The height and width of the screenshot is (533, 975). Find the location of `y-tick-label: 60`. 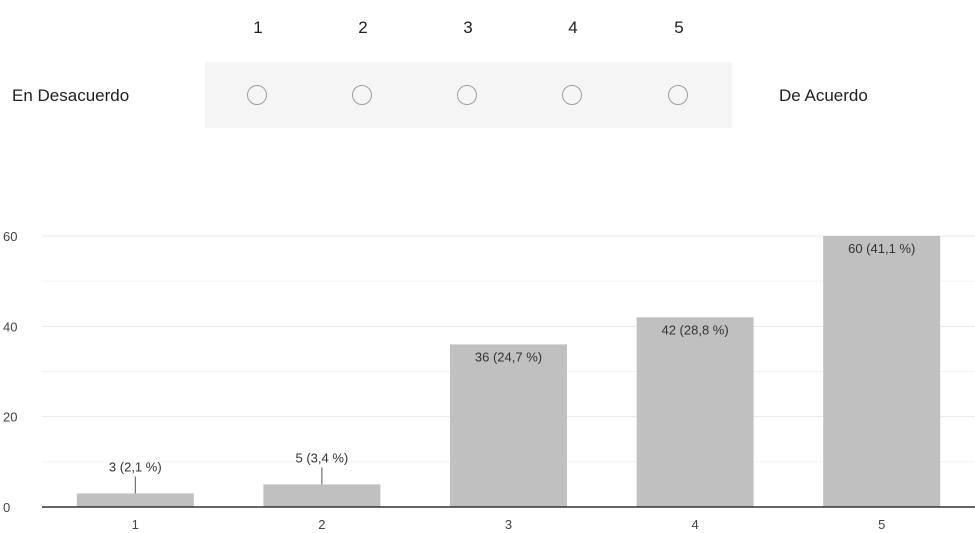

y-tick-label: 60 is located at coordinates (10, 236).